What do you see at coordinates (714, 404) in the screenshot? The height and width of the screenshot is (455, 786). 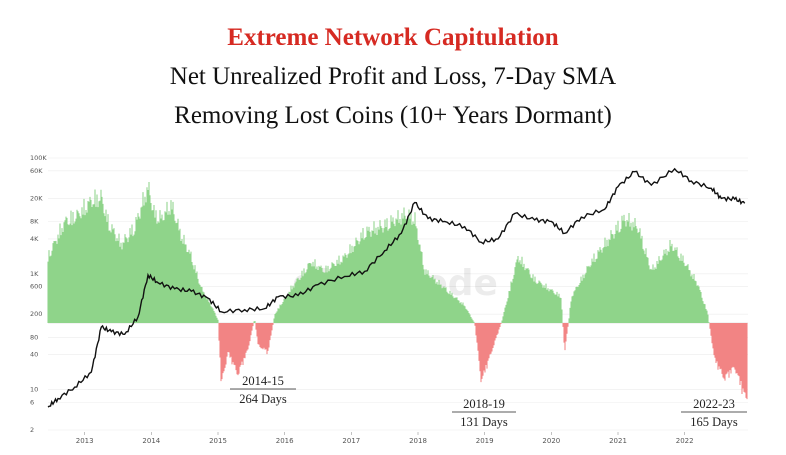 I see `annotation-label: 2022-23` at bounding box center [714, 404].